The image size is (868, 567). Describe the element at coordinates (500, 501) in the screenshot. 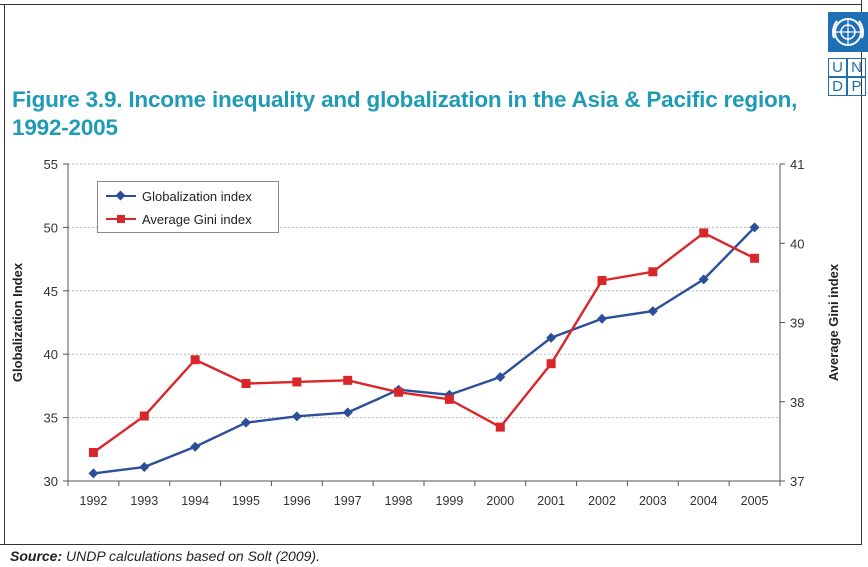

I see `x-tick-label-2000: 2000` at that location.